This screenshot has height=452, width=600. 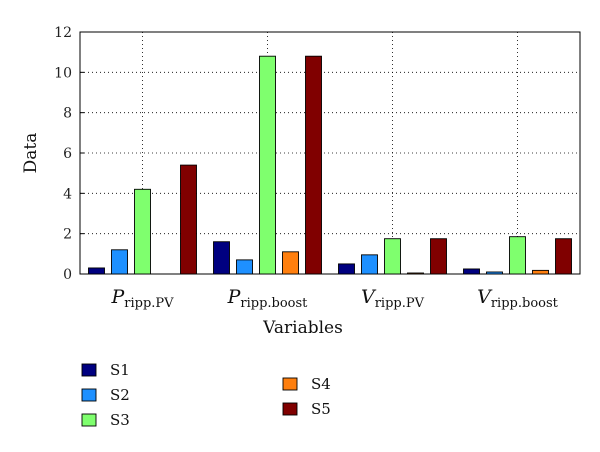 I want to click on legend-item-s5: S5, so click(x=306, y=409).